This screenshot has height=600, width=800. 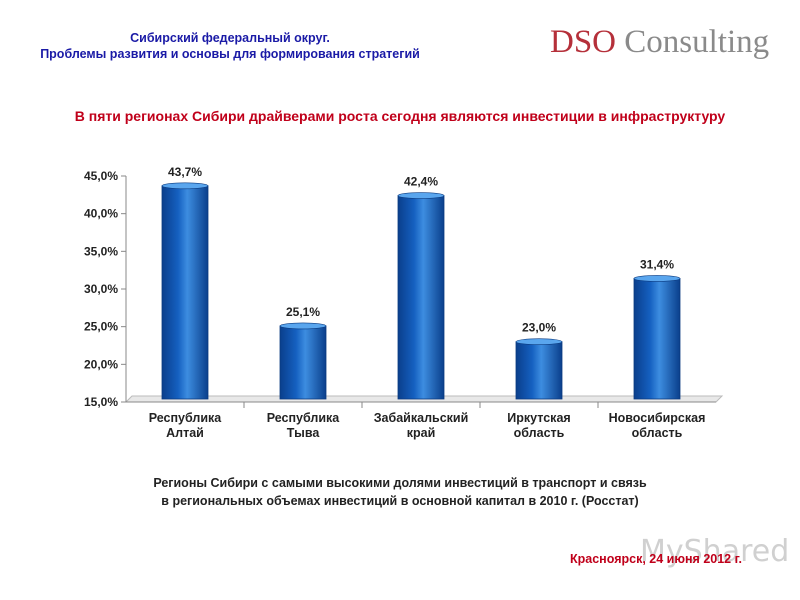 What do you see at coordinates (657, 418) in the screenshot?
I see `category-label: Новосибирская` at bounding box center [657, 418].